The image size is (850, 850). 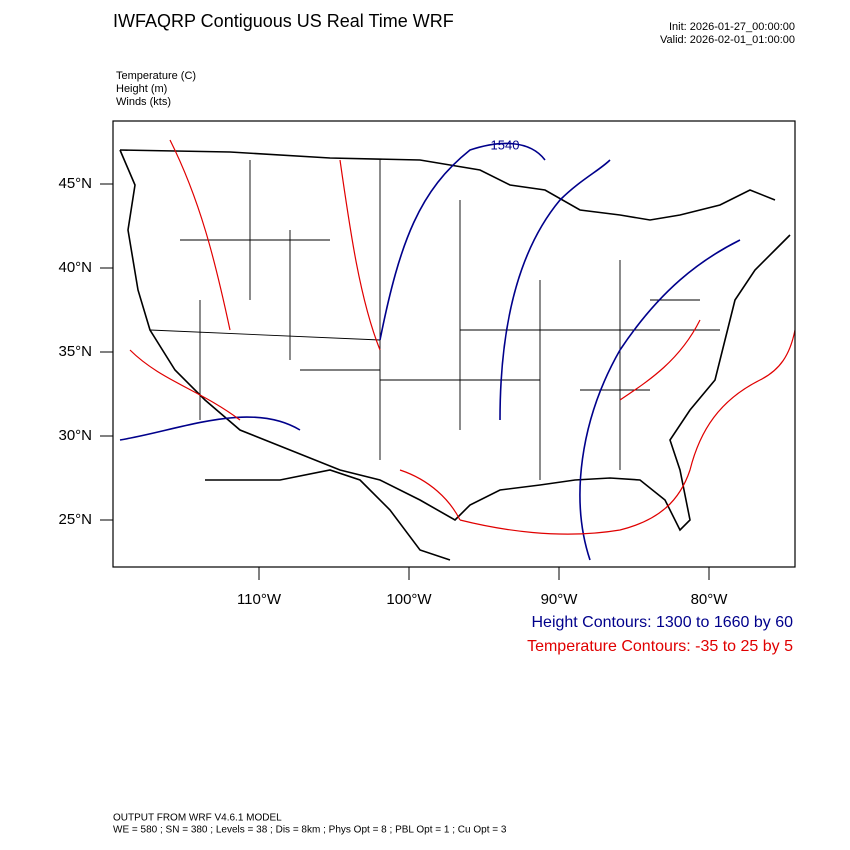 I want to click on init-time: Init: 2026-01-27_00:00:00, so click(x=732, y=27).